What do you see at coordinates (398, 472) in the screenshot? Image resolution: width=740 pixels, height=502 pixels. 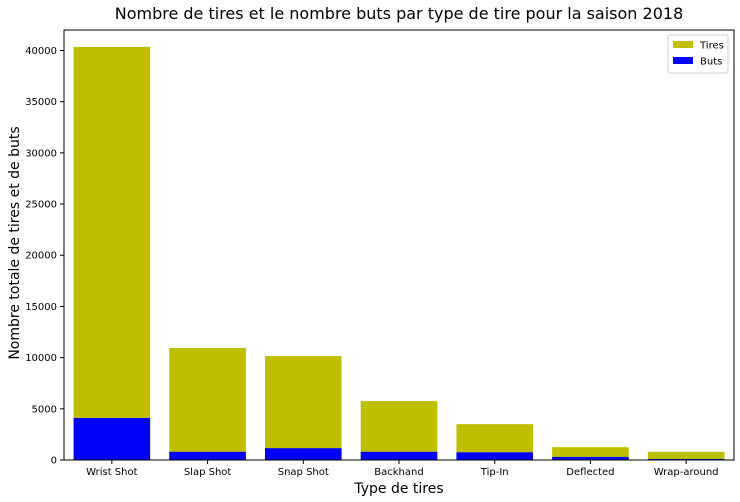 I see `x-tick-label-3: Backhand` at bounding box center [398, 472].